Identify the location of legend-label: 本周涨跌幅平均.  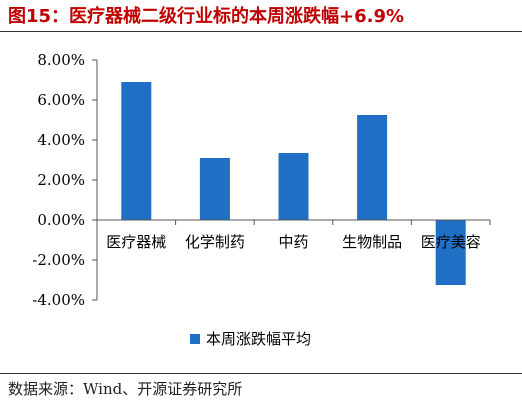
(258, 339).